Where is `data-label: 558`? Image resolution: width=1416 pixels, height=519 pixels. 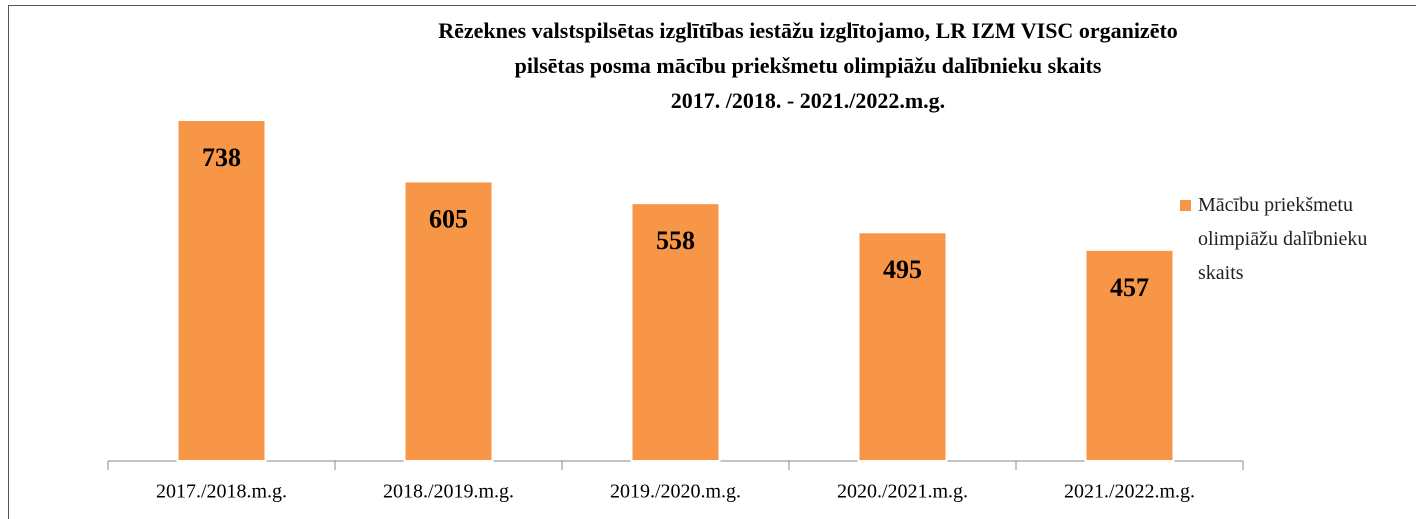 data-label: 558 is located at coordinates (675, 240).